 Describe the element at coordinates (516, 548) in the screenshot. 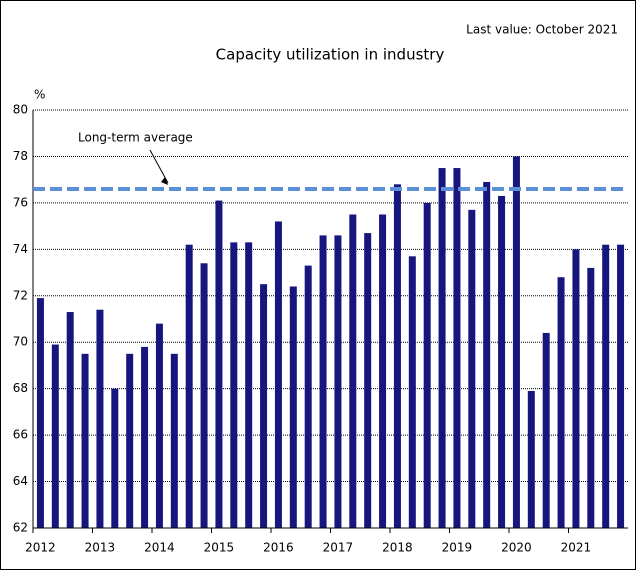

I see `x-tick-label: 2020` at that location.